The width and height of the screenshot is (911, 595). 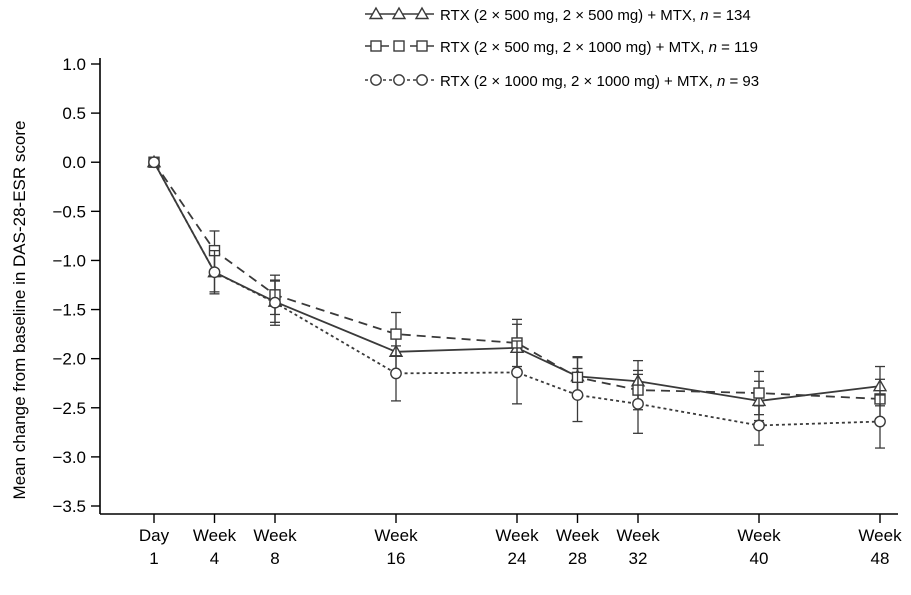 I want to click on y-tick-label: −3.0, so click(x=69, y=457).